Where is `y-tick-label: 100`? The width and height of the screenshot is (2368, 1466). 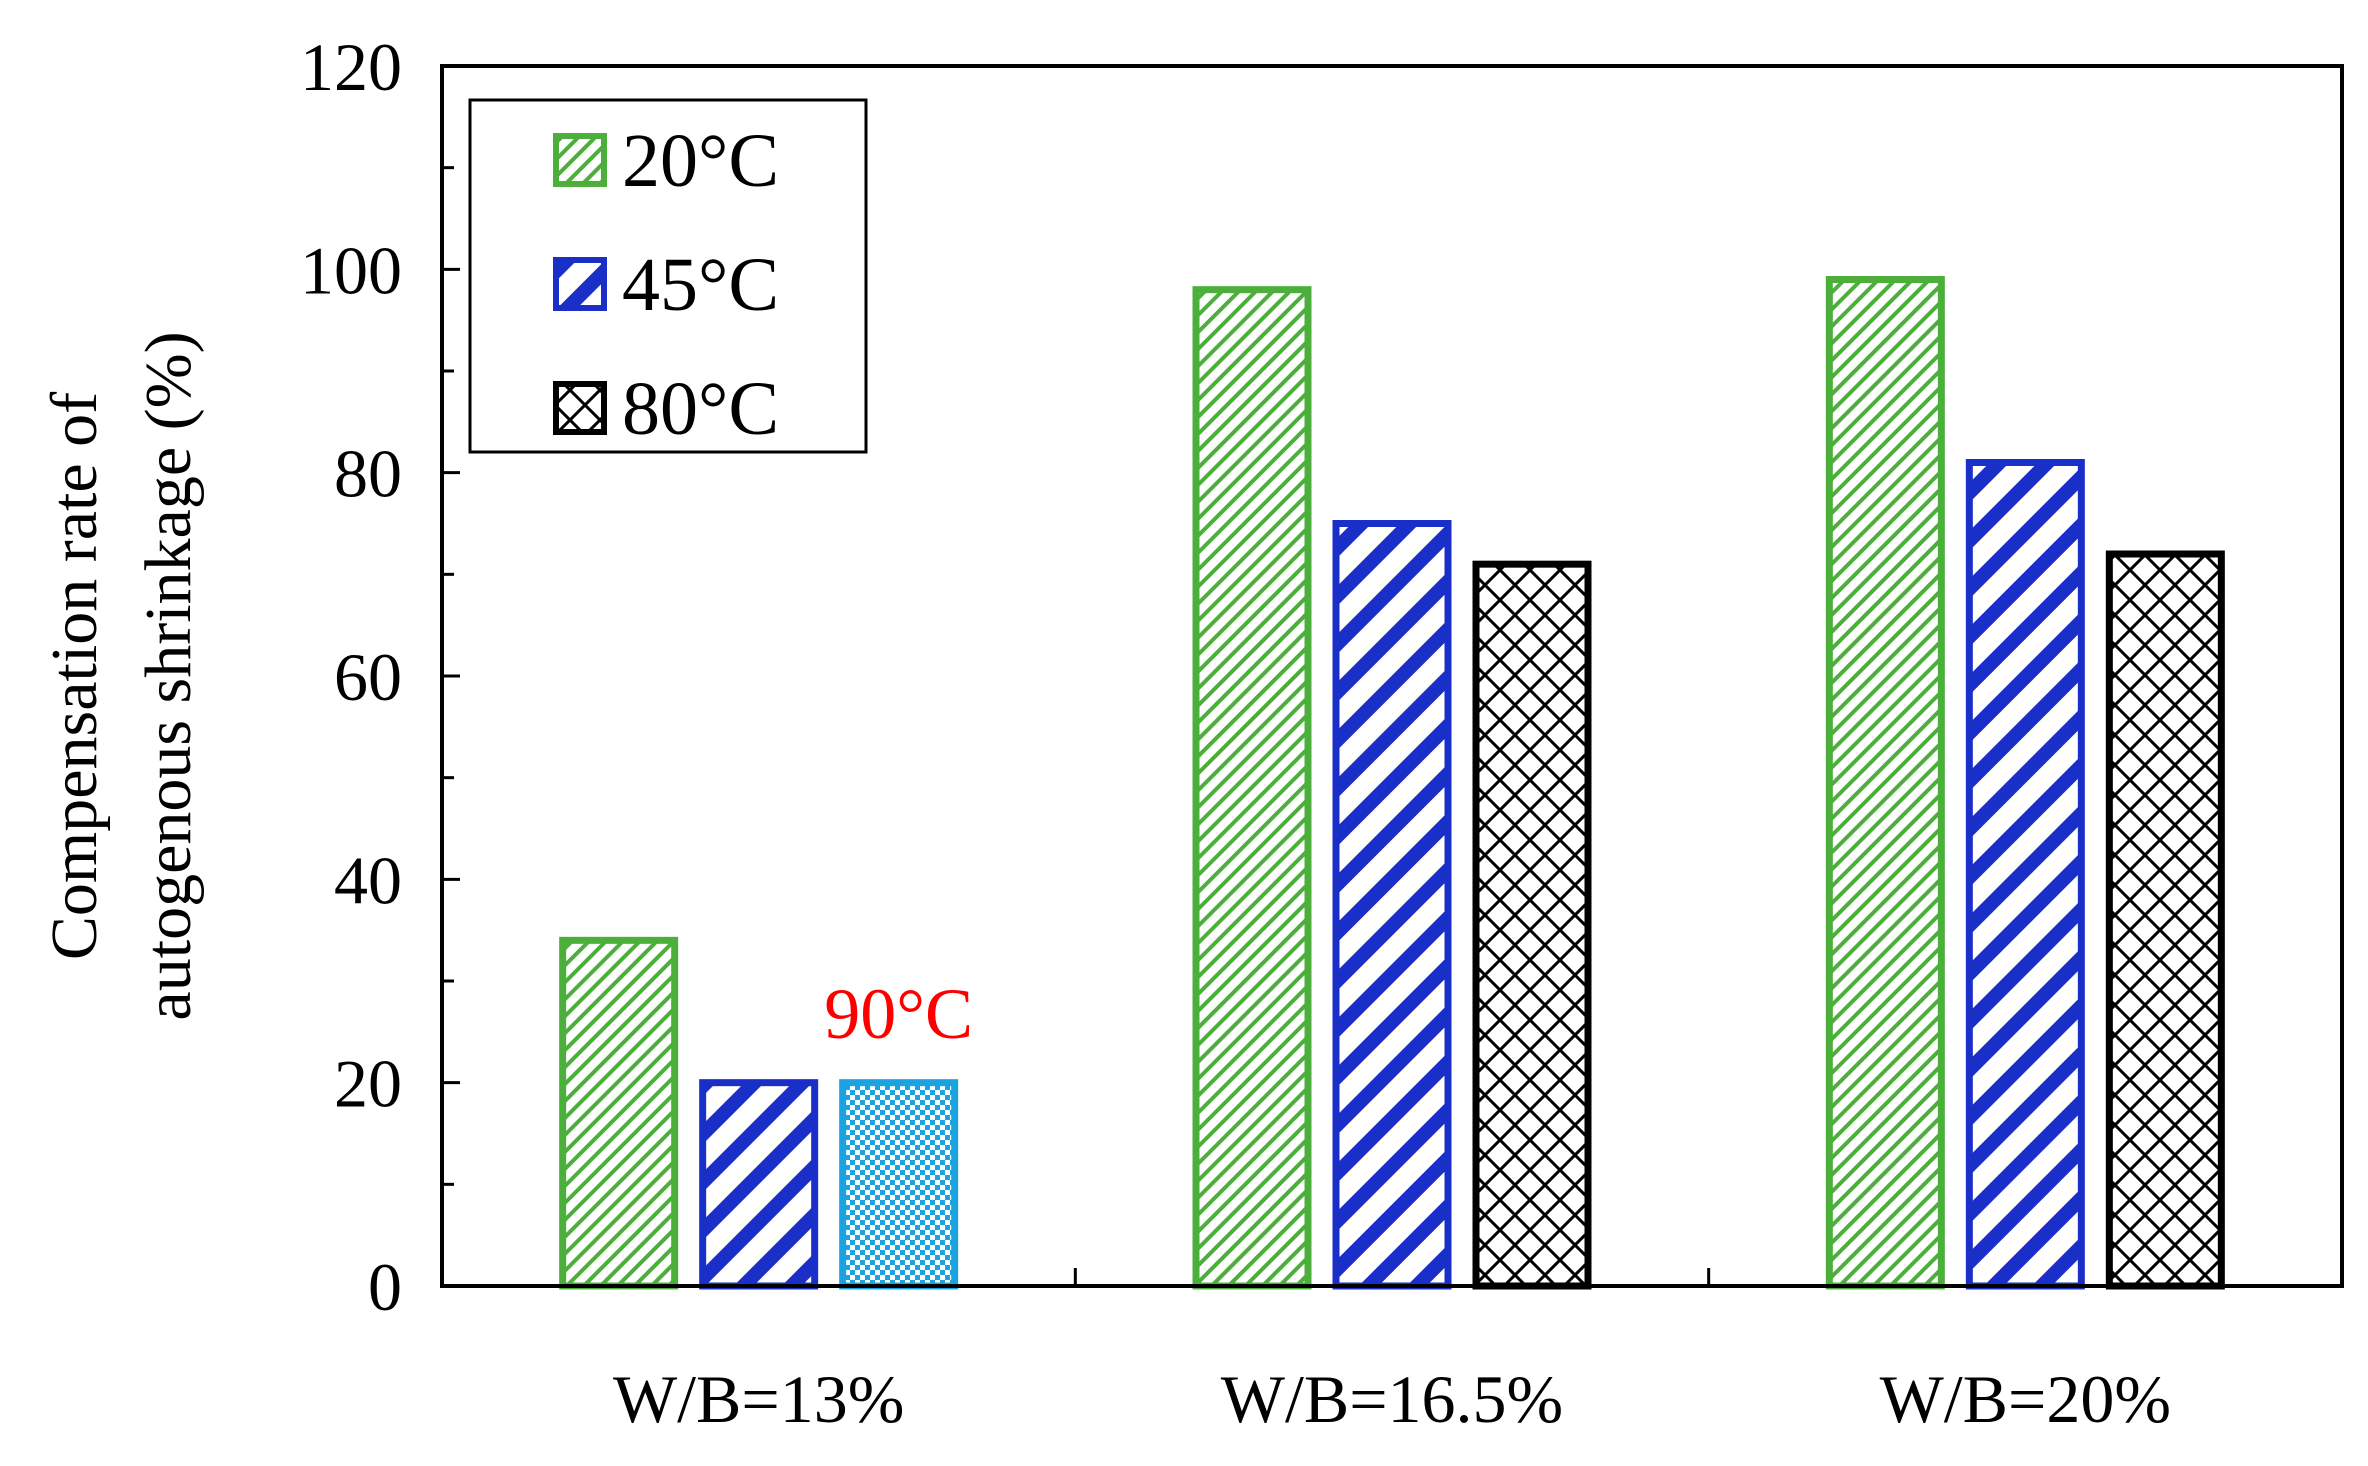
y-tick-label: 100 is located at coordinates (351, 270).